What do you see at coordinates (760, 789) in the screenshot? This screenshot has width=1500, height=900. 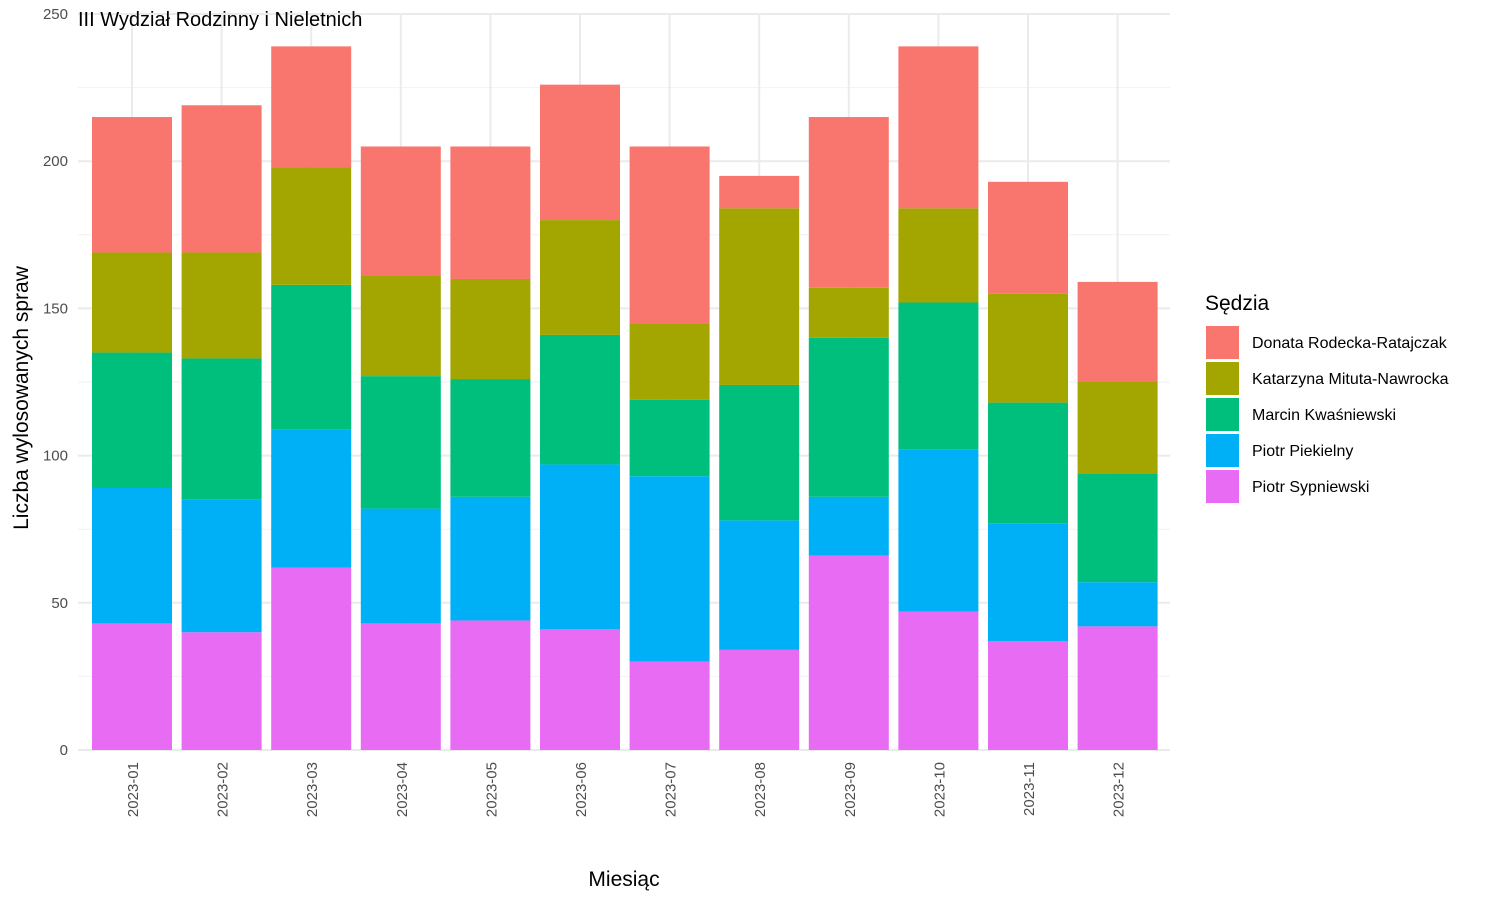 I see `x-tick-label: 2023-08` at bounding box center [760, 789].